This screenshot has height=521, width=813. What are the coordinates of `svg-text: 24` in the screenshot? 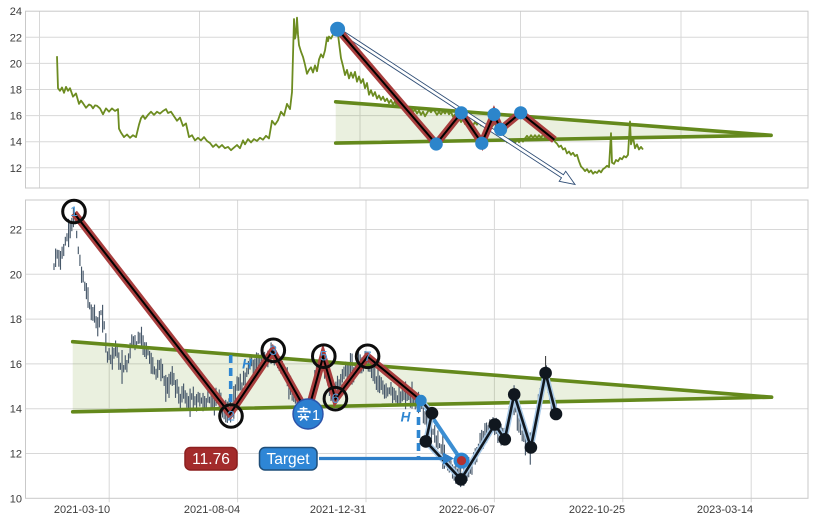 It's located at (16, 12).